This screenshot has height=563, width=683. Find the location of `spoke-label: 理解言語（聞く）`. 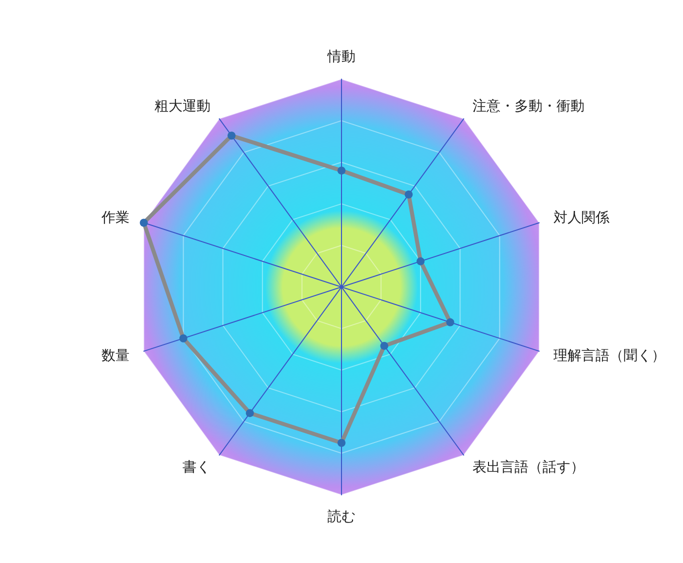

spoke-label: 理解言語（聞く） is located at coordinates (609, 356).